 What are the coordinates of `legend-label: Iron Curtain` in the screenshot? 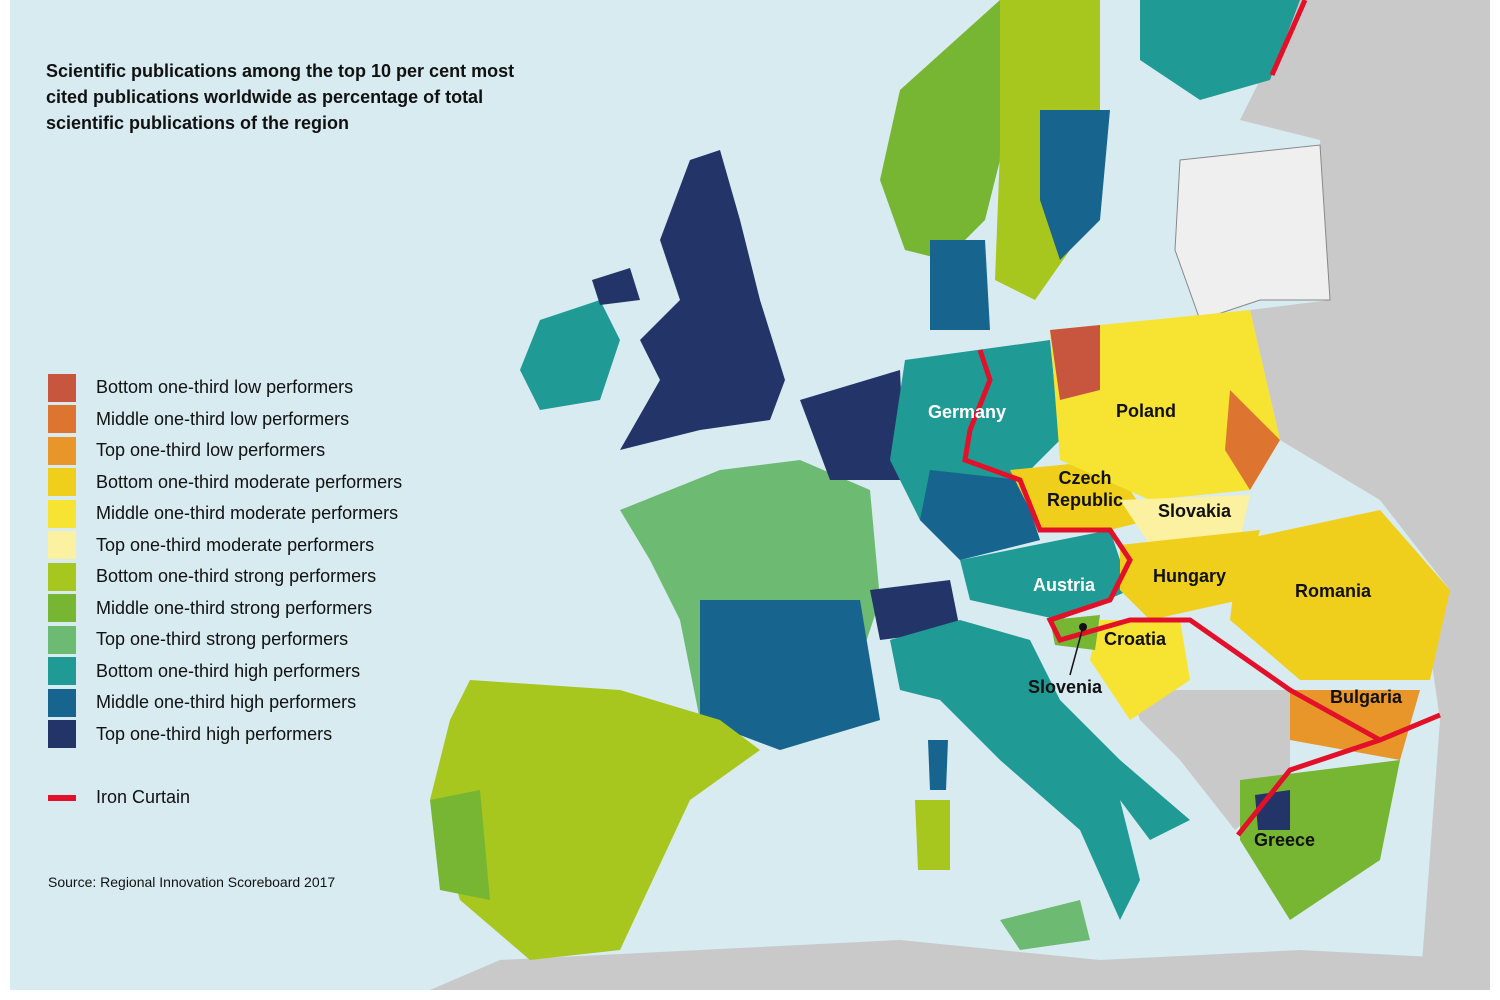 It's located at (143, 797).